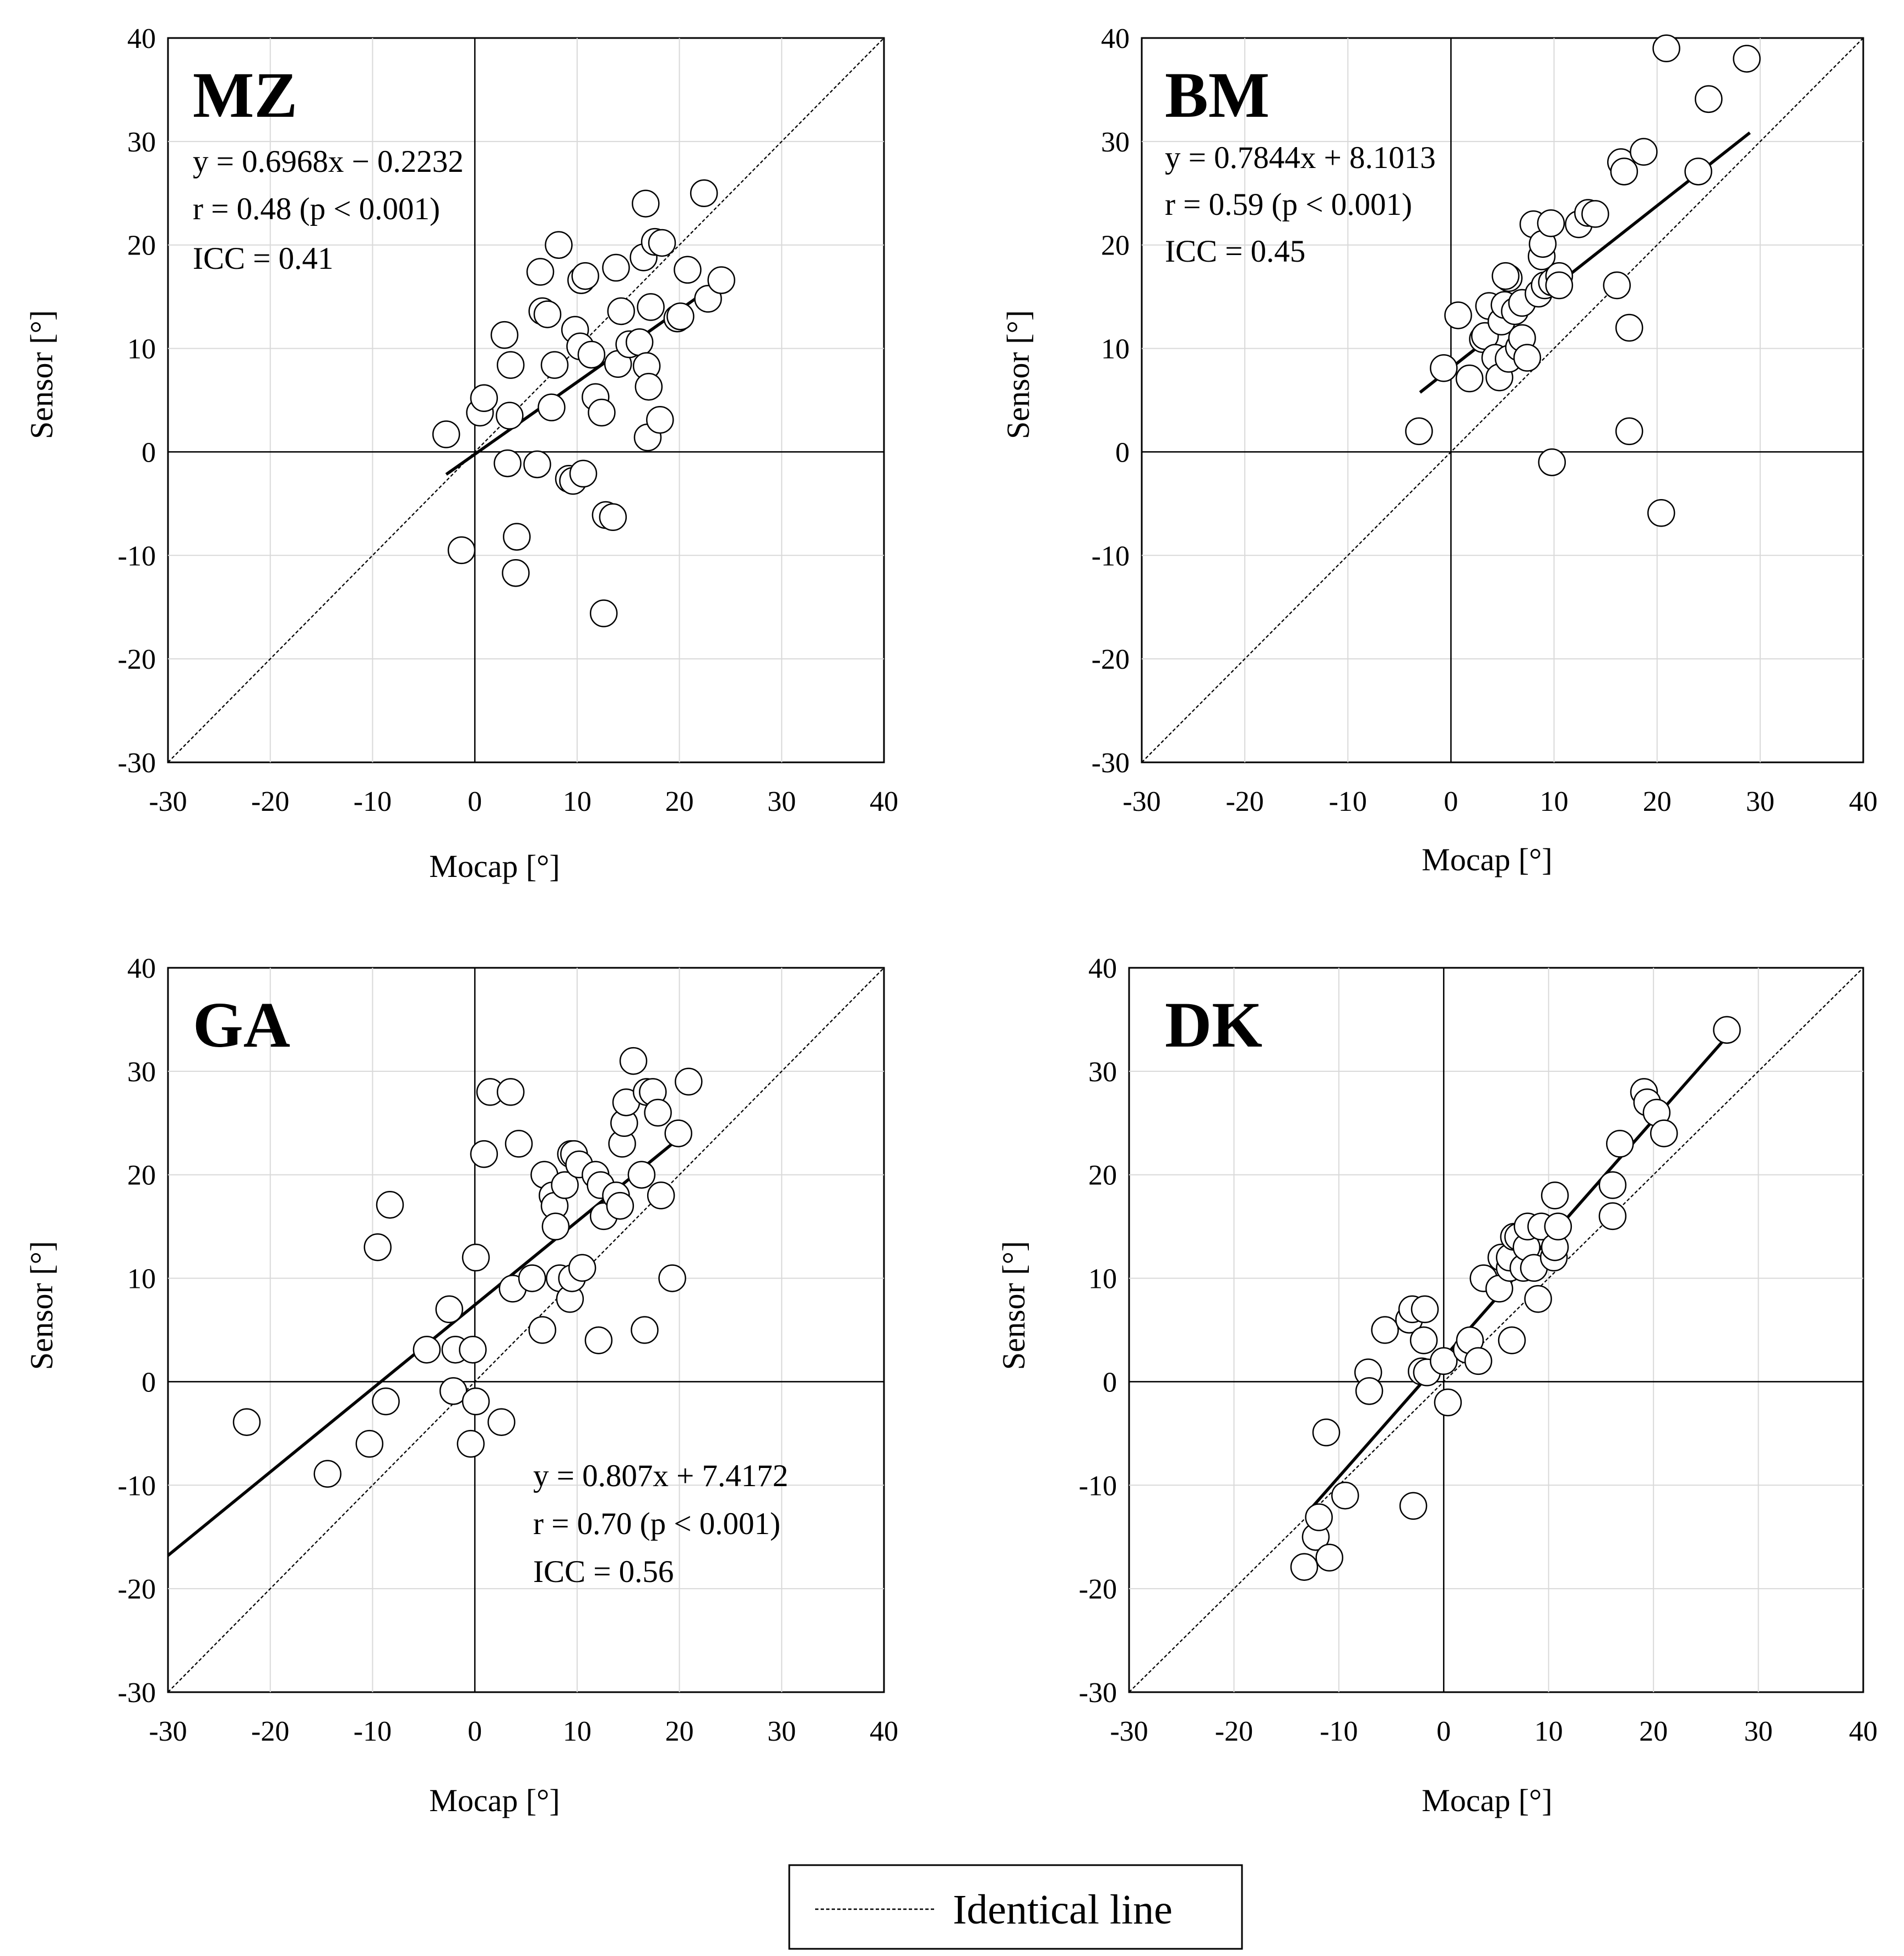  I want to click on identity-line, so click(526, 400).